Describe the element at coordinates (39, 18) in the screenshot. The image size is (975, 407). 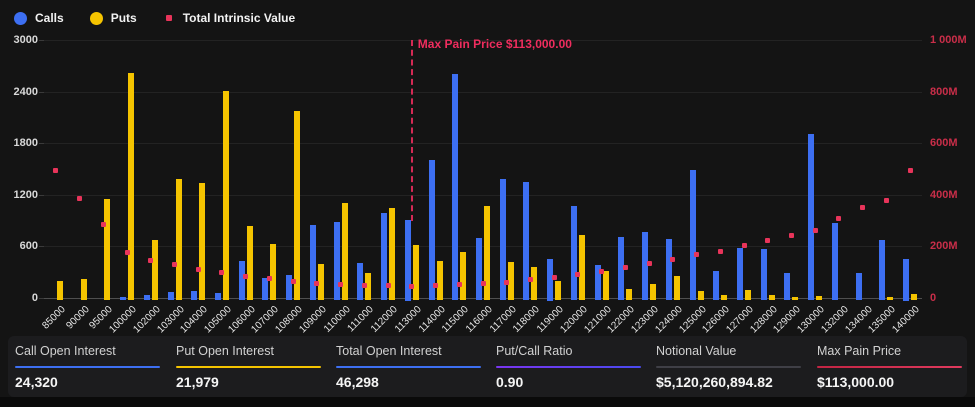
I see `legend-item-calls: Calls` at that location.